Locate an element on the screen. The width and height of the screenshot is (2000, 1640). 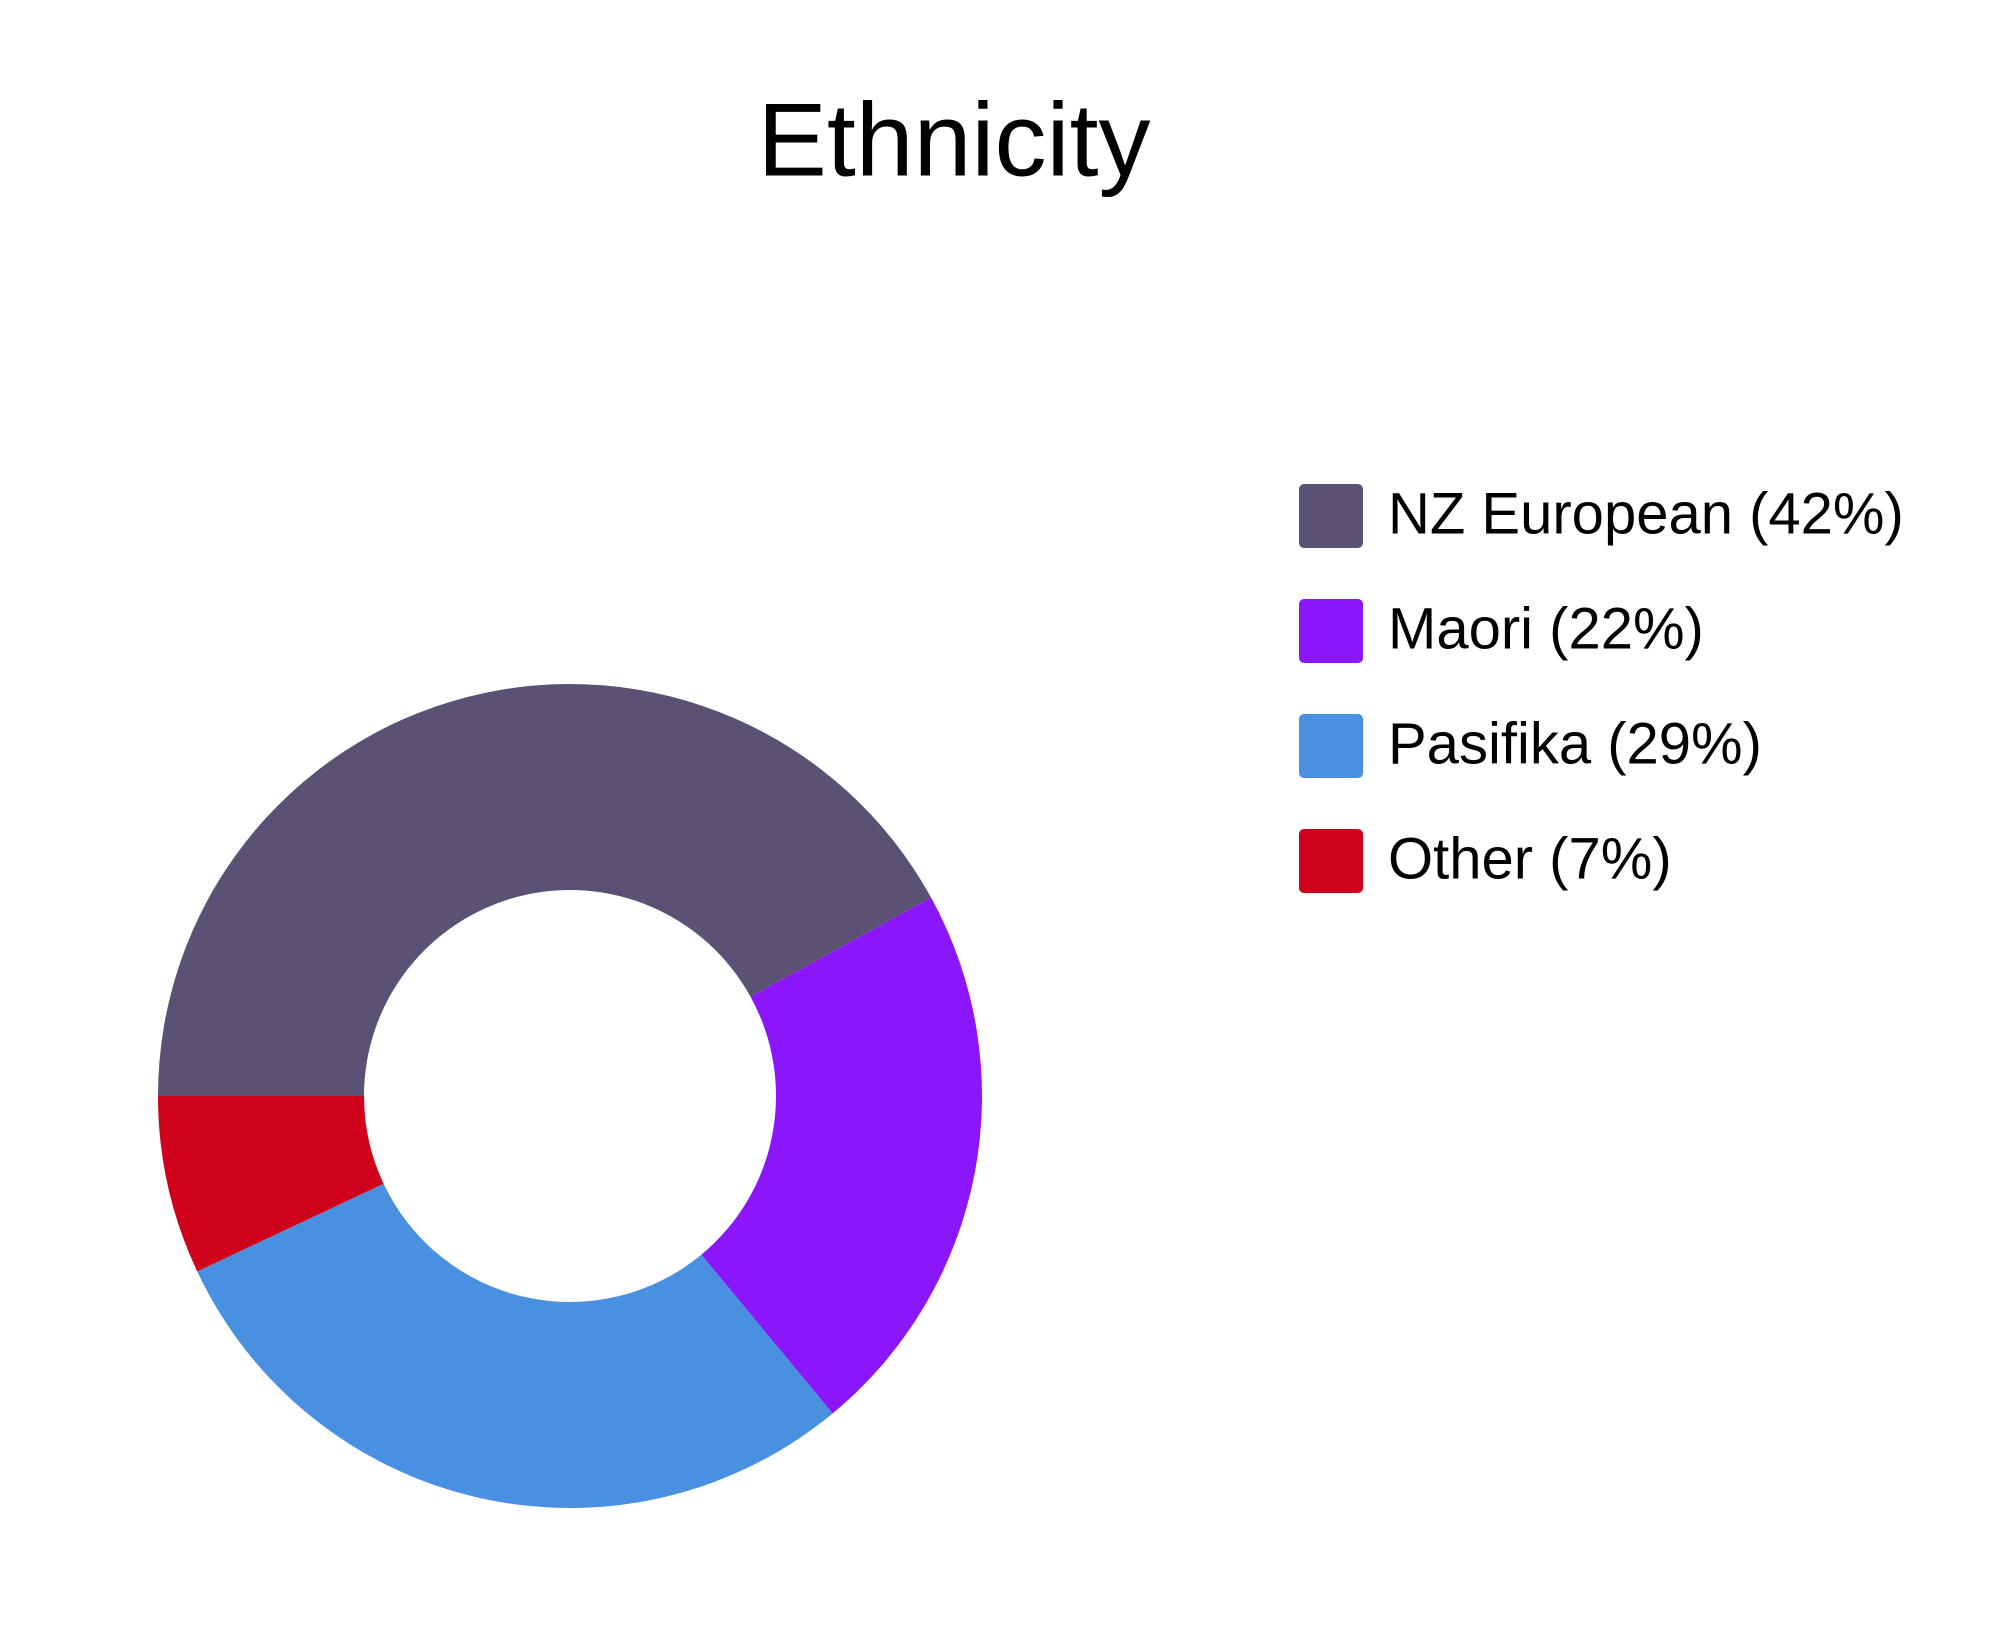
chart-title: Ethnicity is located at coordinates (953, 140).